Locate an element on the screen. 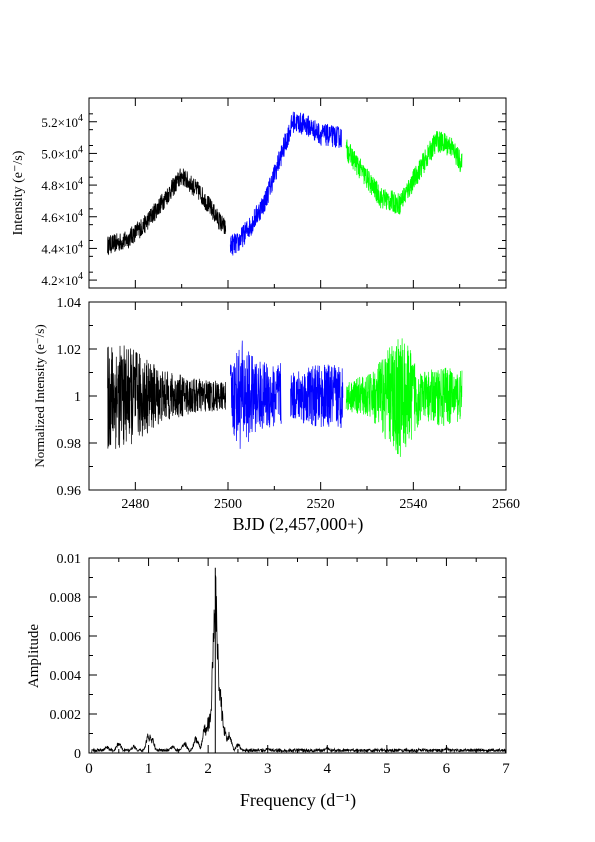 The height and width of the screenshot is (842, 595). y-tick-label: 0.004 is located at coordinates (66, 676).